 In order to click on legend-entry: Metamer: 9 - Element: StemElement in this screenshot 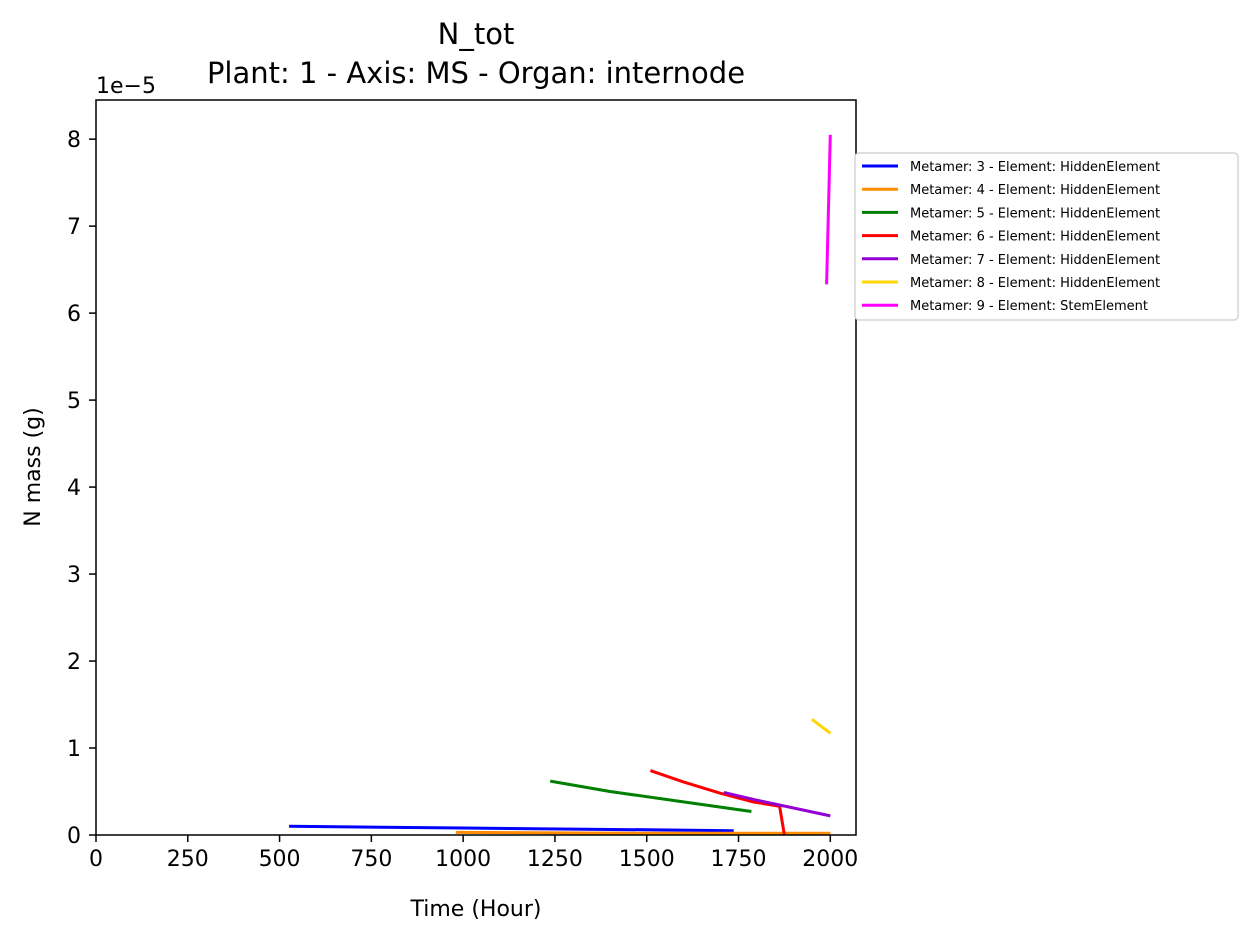, I will do `click(1029, 306)`.